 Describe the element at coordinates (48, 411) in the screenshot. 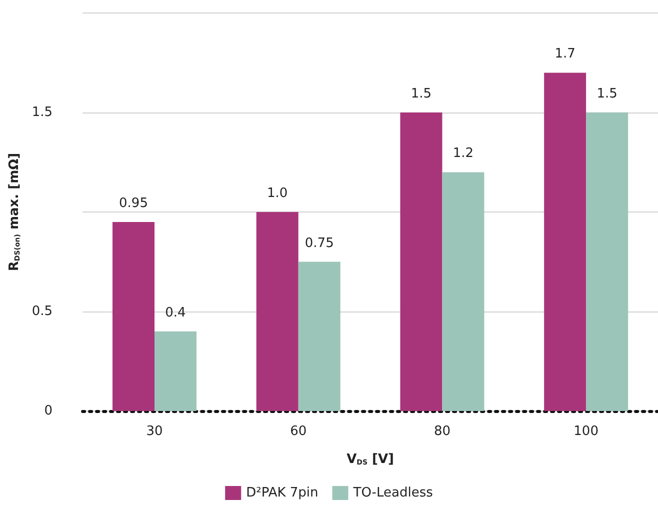

I see `y-tick-label: 0` at that location.